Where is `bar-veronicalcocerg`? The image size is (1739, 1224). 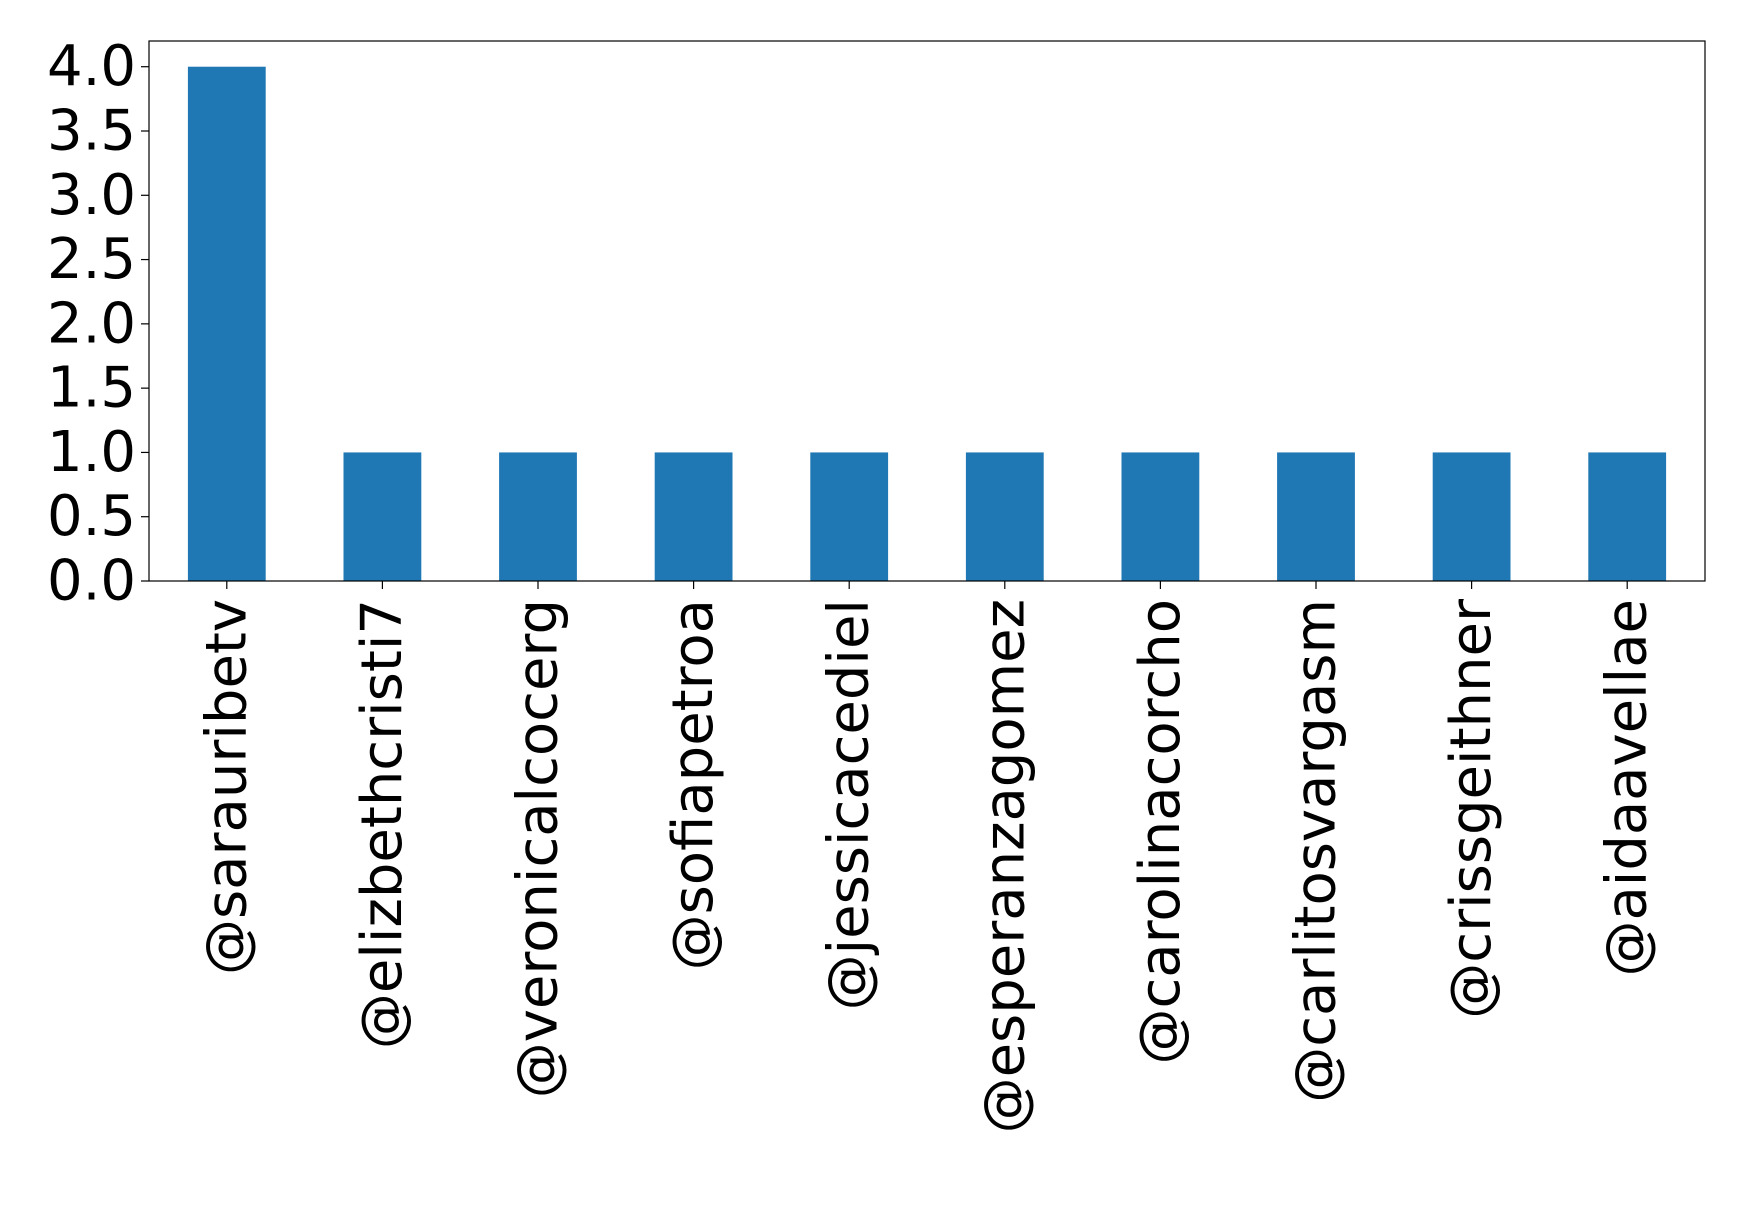
bar-veronicalcocerg is located at coordinates (538, 516).